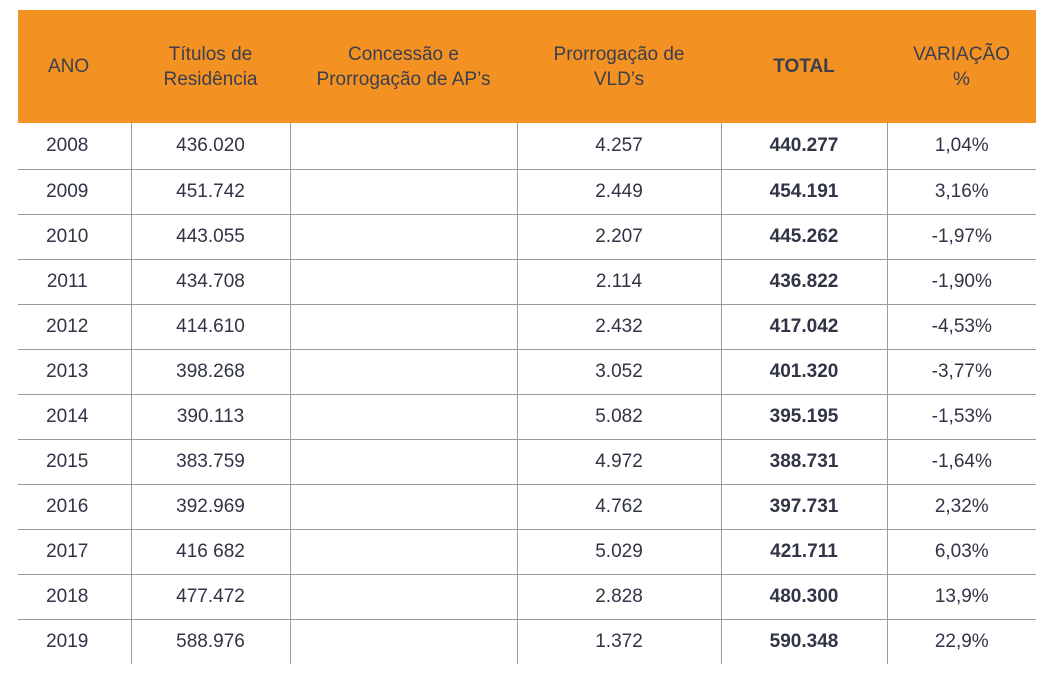 The width and height of the screenshot is (1056, 684). Describe the element at coordinates (961, 54) in the screenshot. I see `header-variacao-line-1: VARIAÇÃO` at that location.